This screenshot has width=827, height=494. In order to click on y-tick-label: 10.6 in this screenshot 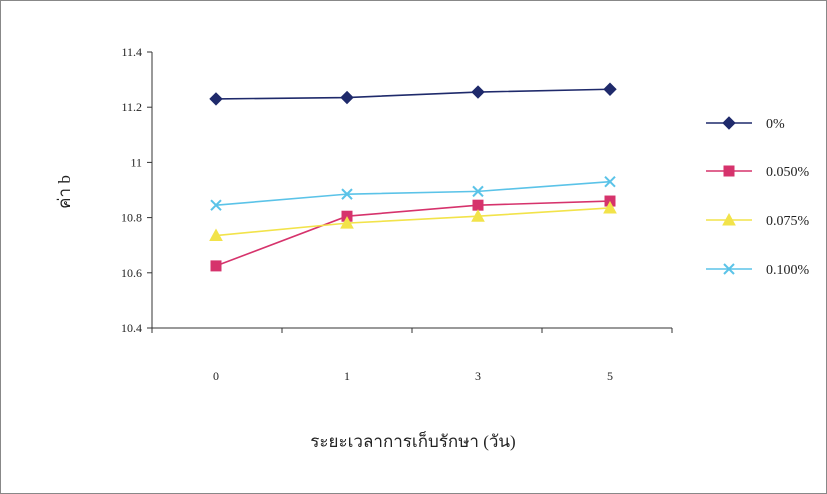, I will do `click(131, 273)`.